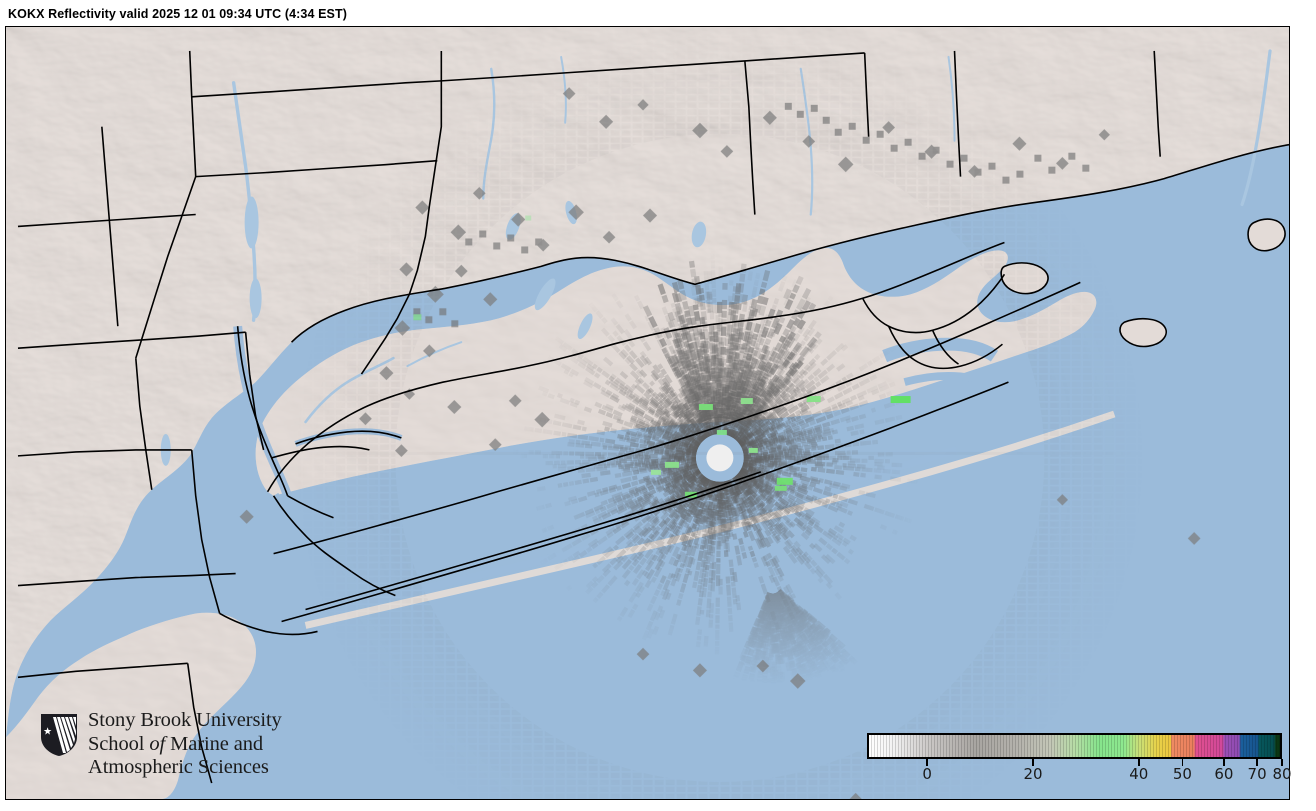 The image size is (1316, 811). I want to click on colorbar-ramp, so click(1074, 746).